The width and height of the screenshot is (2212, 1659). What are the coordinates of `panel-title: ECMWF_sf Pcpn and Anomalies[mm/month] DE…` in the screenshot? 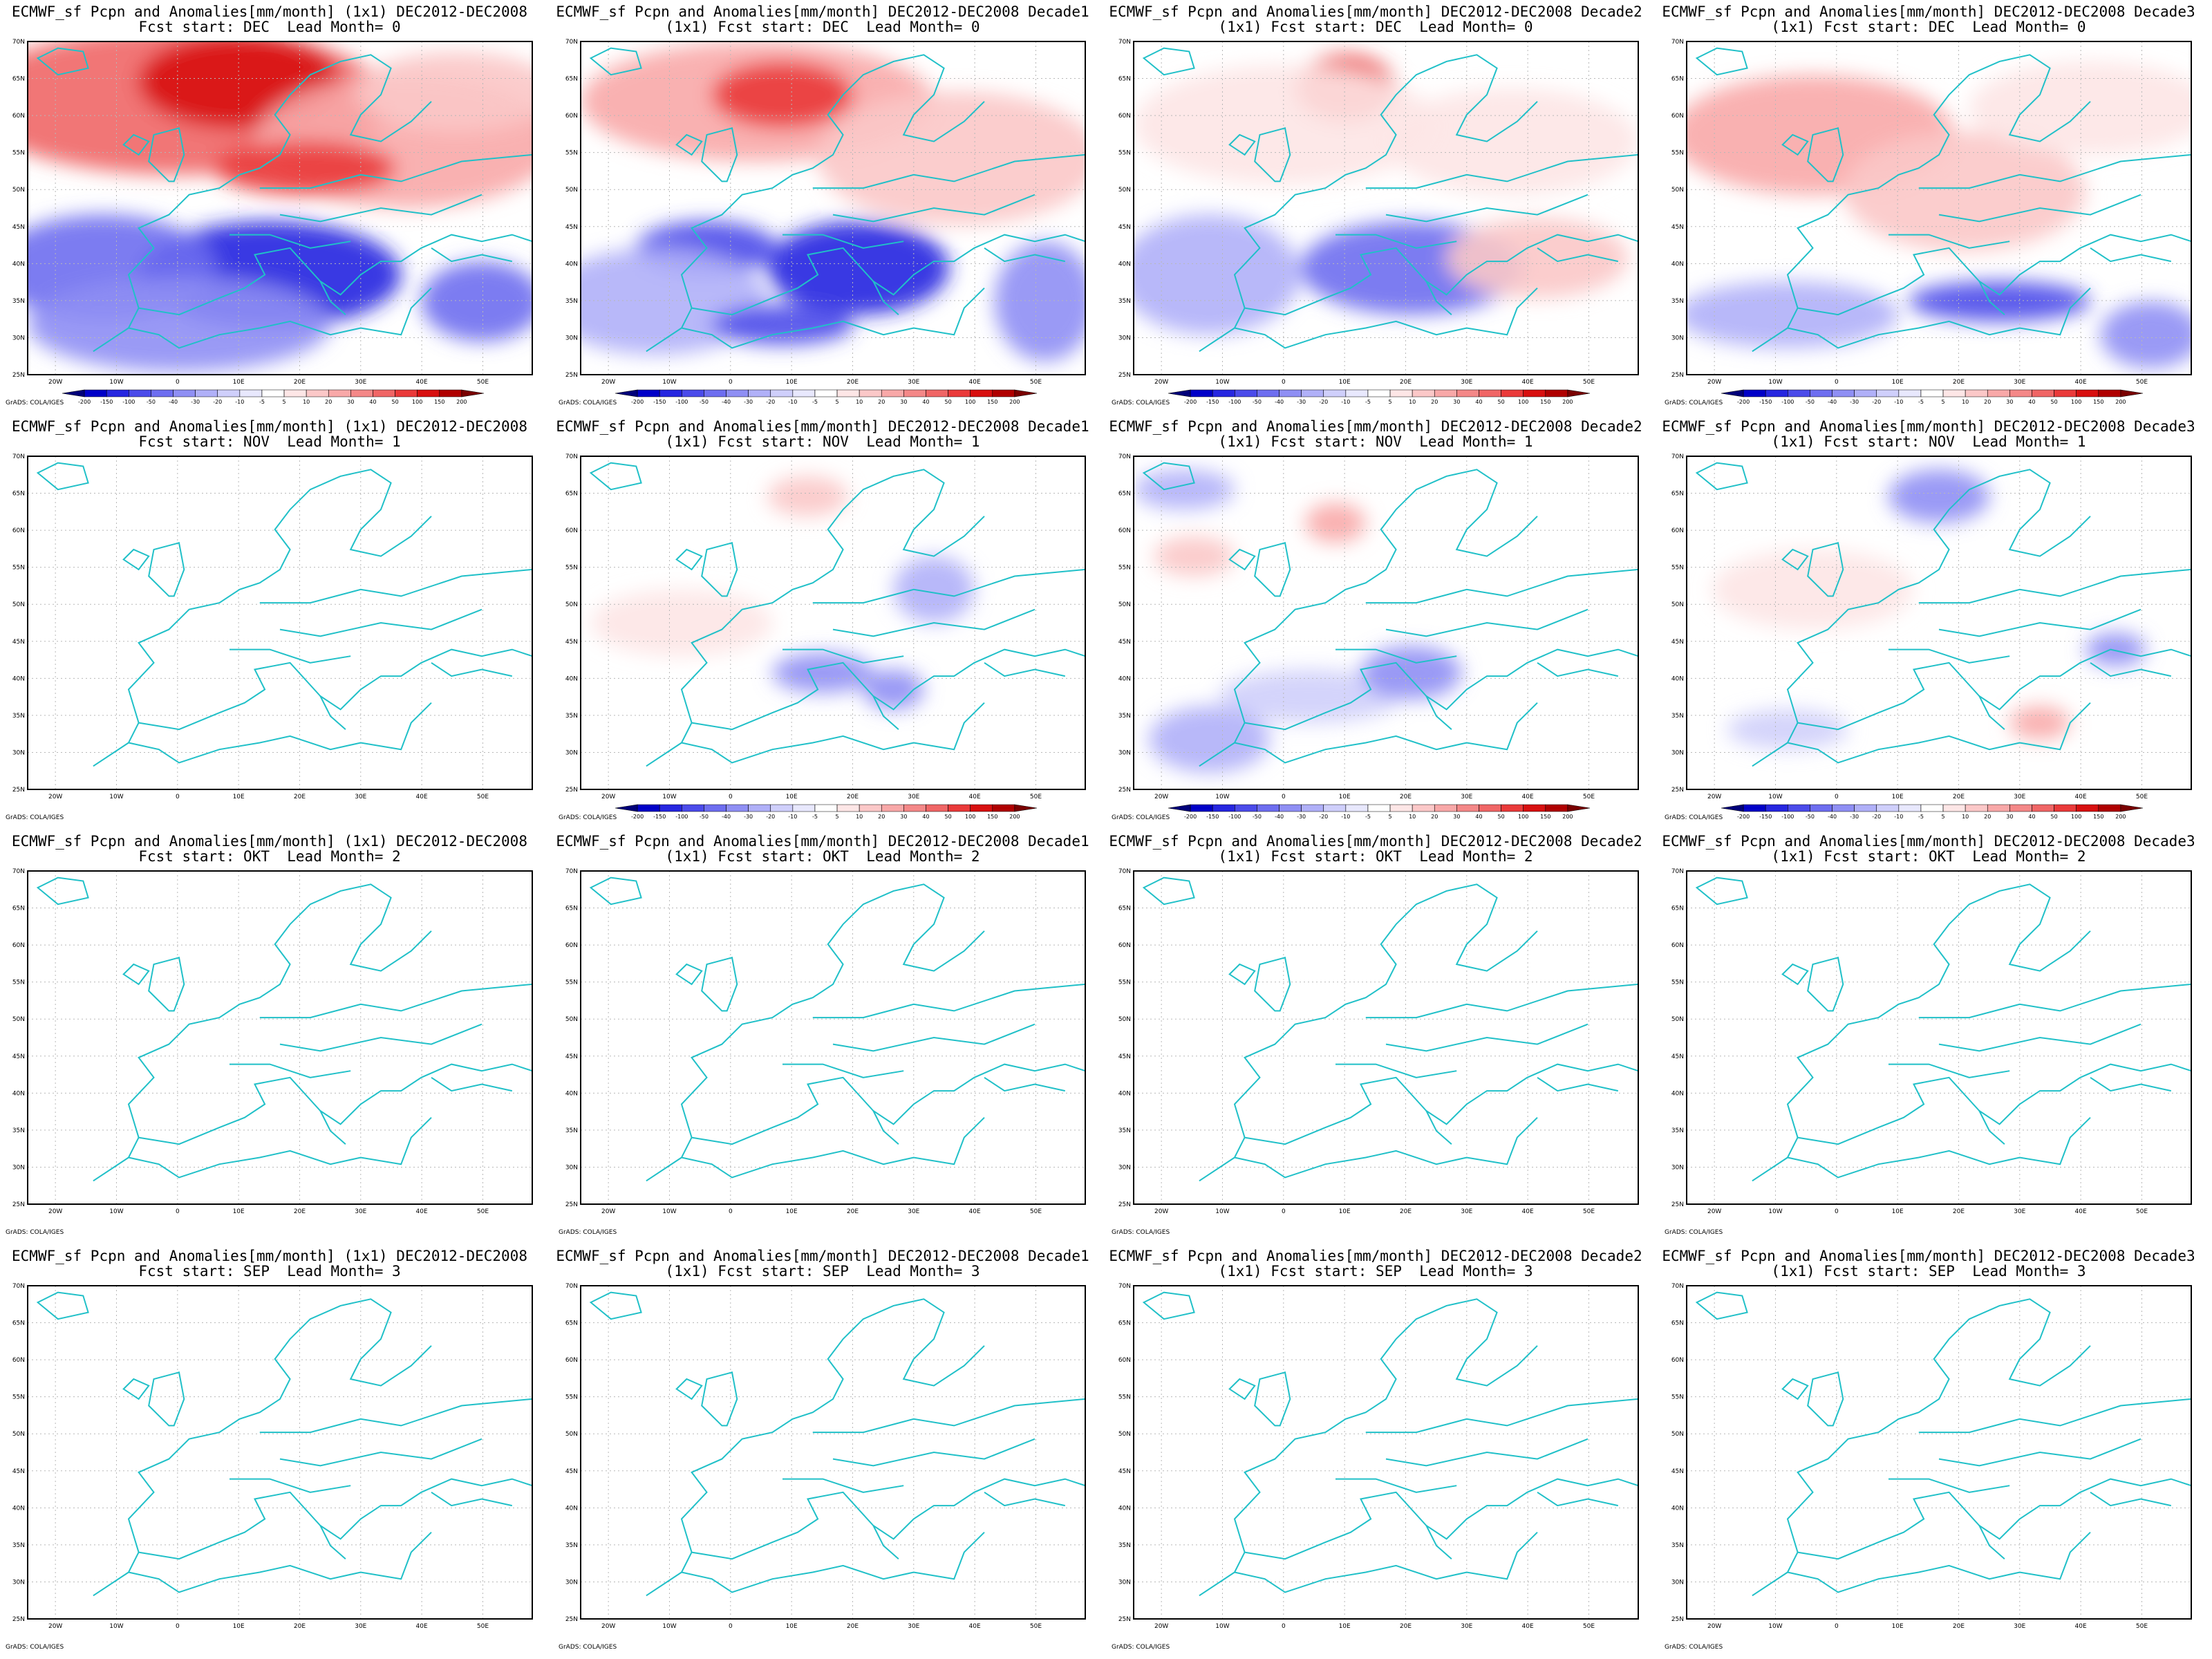 It's located at (1928, 842).